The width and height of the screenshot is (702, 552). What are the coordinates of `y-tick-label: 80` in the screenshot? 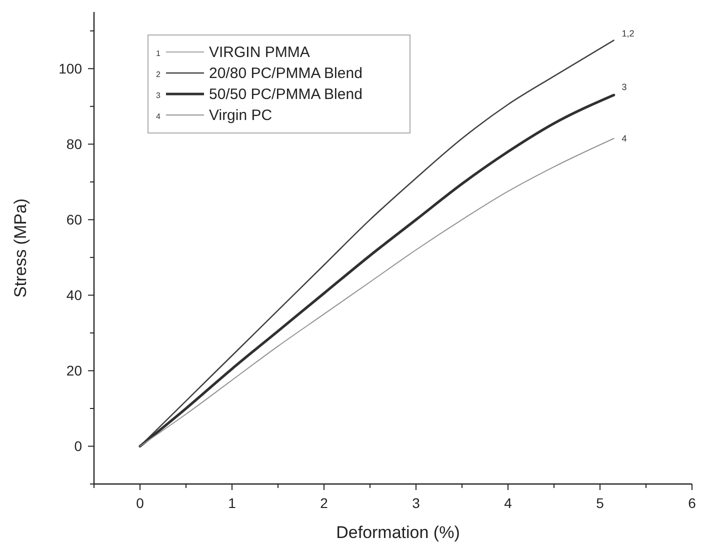 It's located at (74, 144).